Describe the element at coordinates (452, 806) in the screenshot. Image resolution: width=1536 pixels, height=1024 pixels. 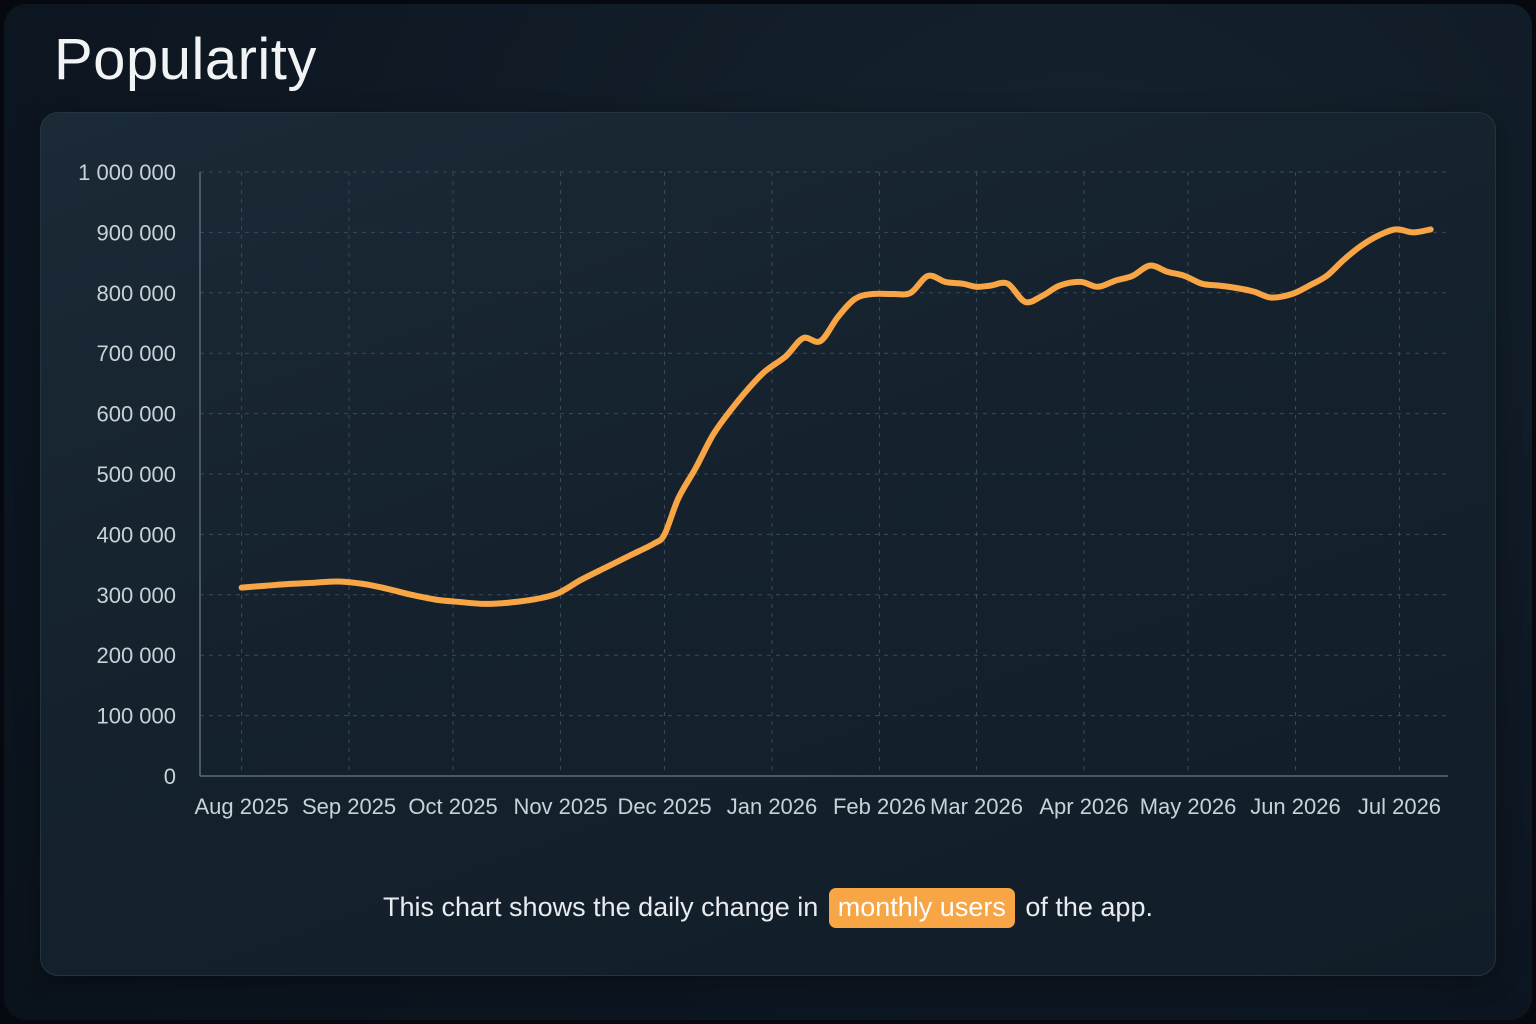
I see `x-tick-label: Oct 2025` at that location.